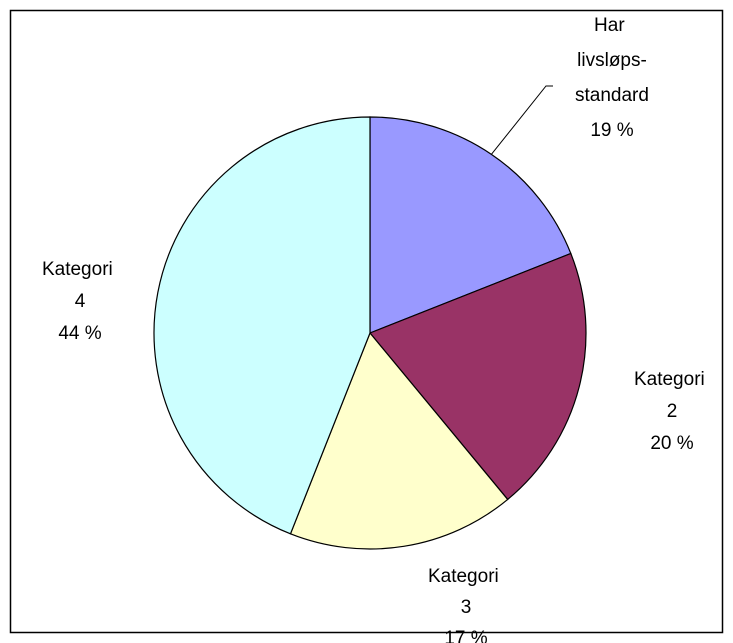  I want to click on slice-label-line: Har, so click(612, 25).